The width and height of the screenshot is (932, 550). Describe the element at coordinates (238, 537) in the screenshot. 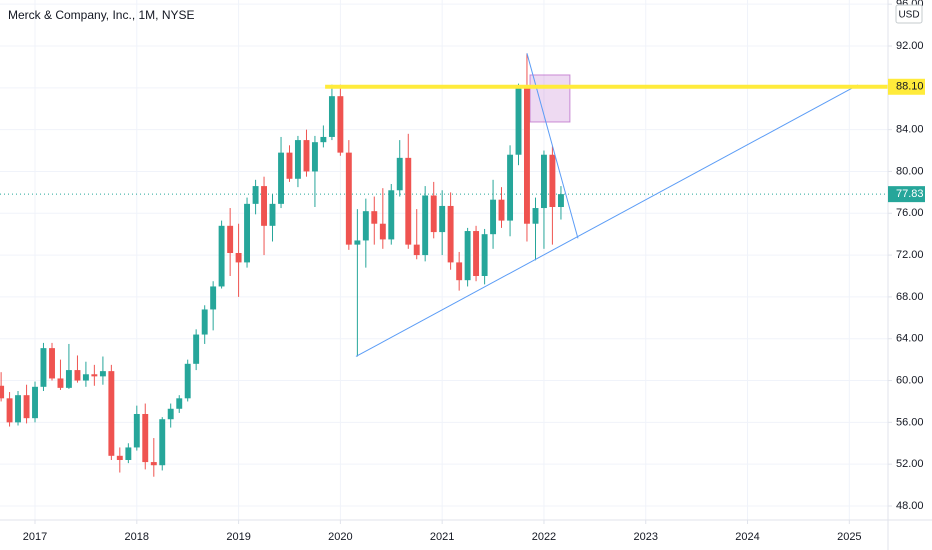

I see `x-tick-label: 2019` at that location.